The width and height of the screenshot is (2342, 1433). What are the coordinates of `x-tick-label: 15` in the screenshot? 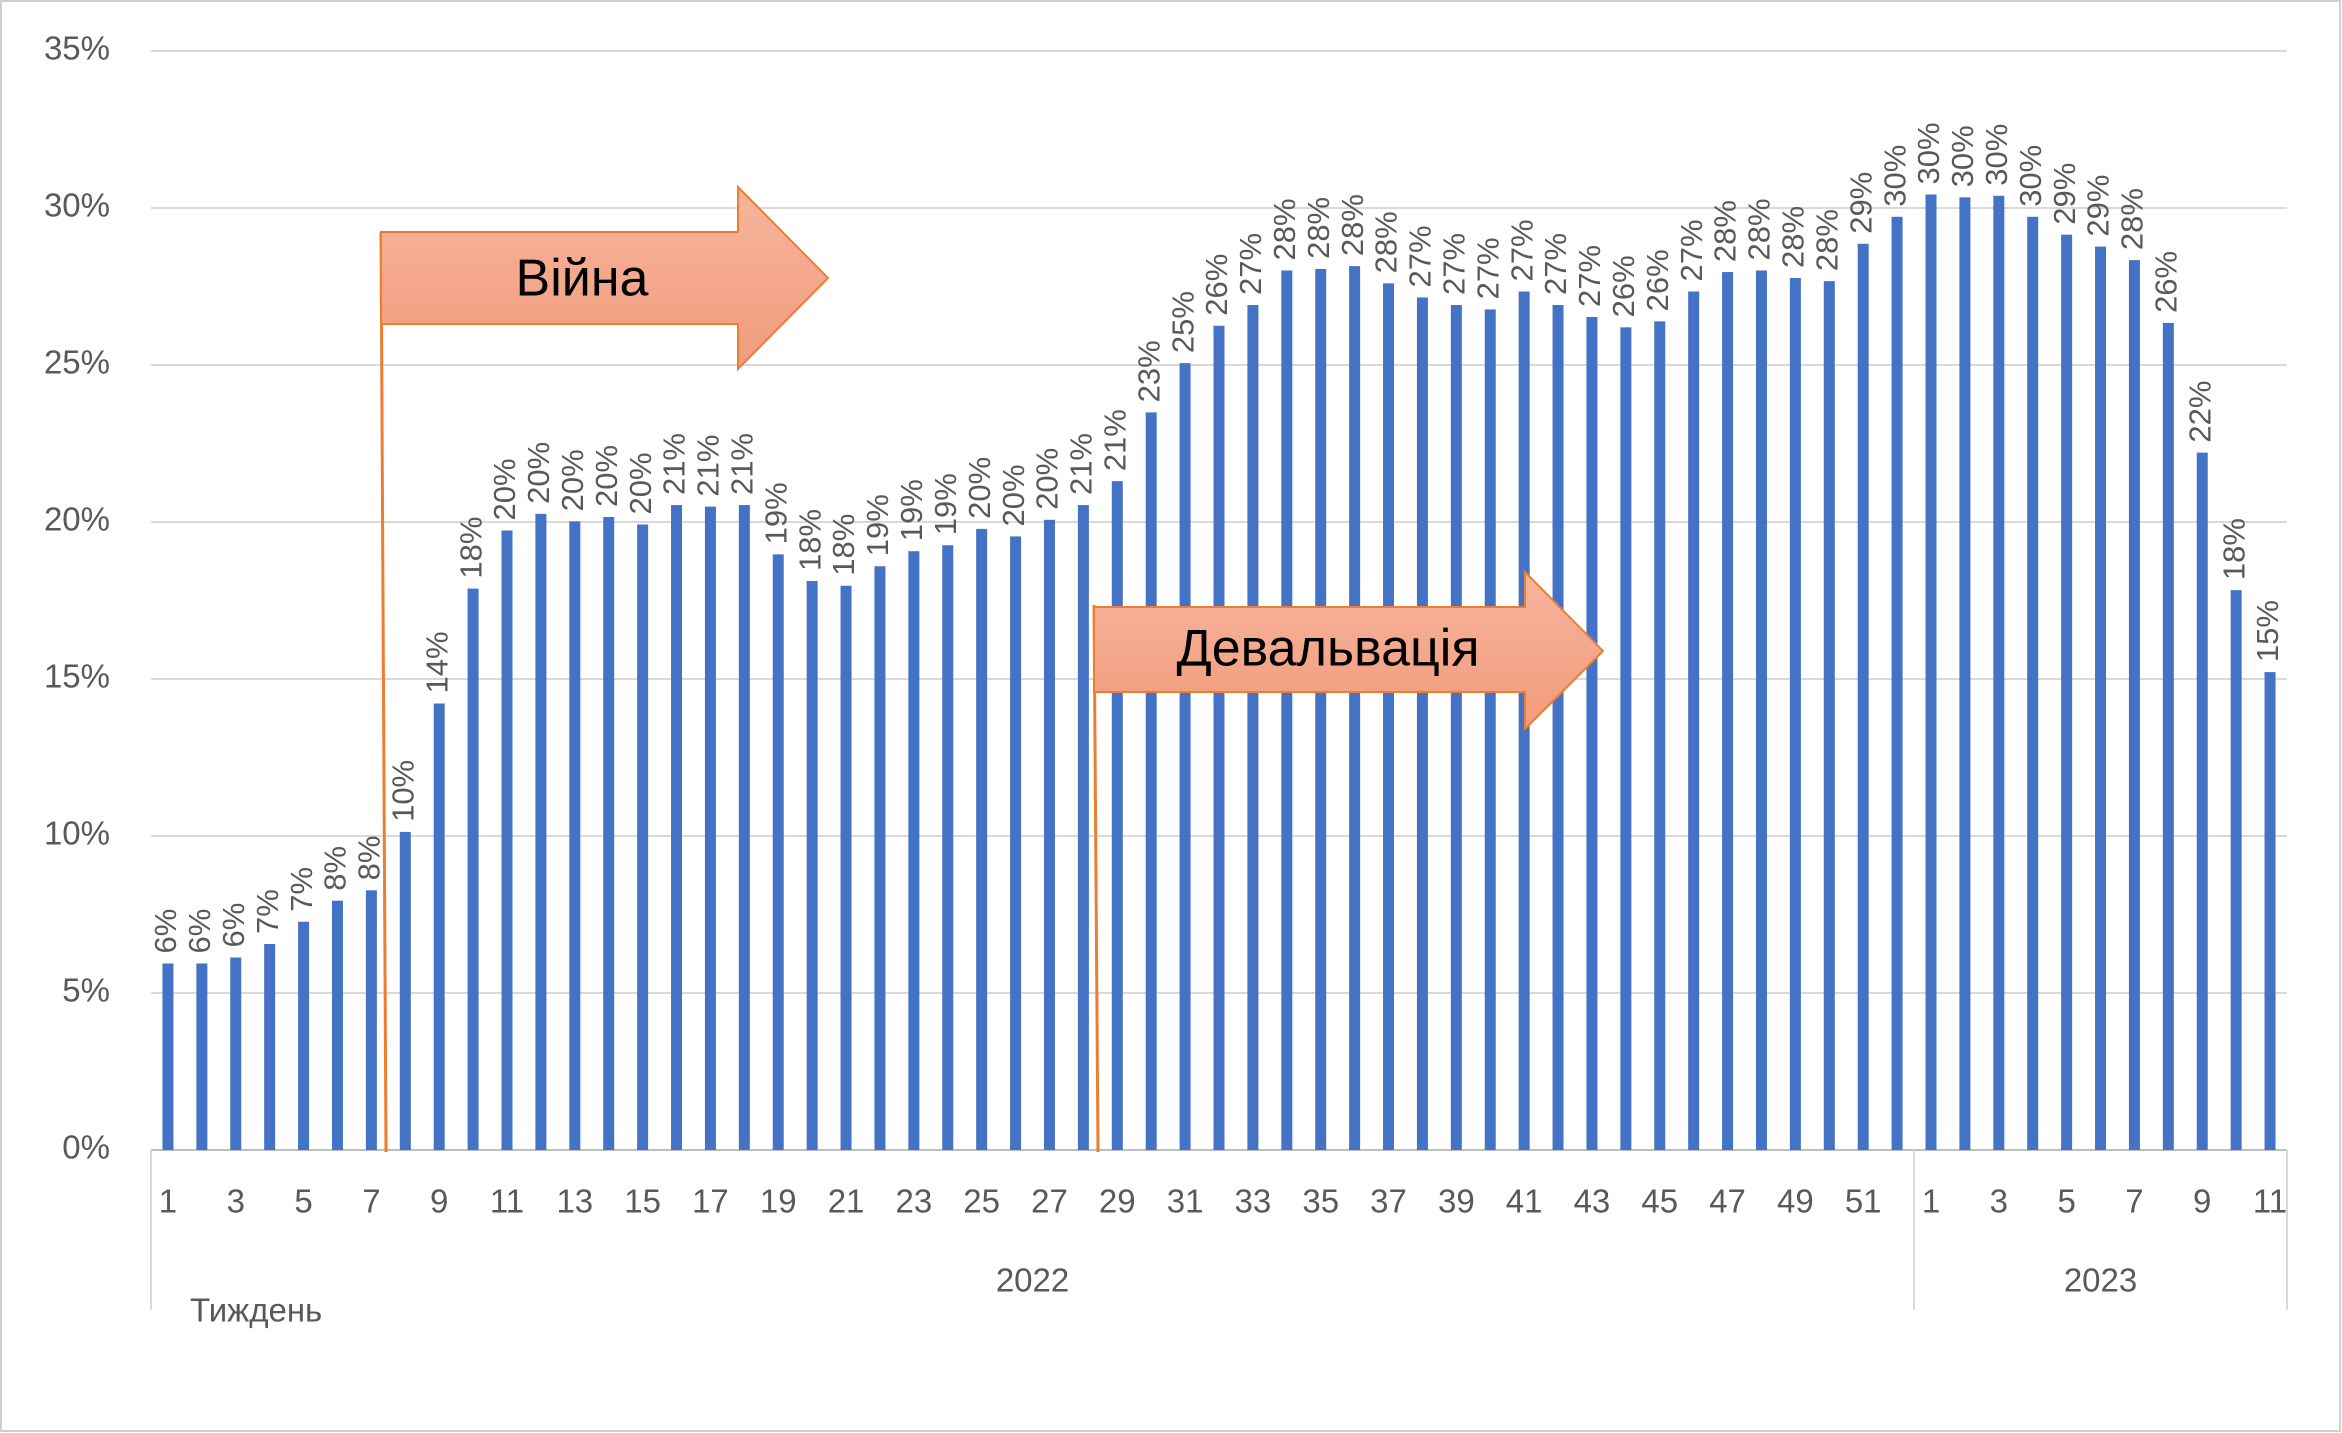 It's located at (642, 1201).